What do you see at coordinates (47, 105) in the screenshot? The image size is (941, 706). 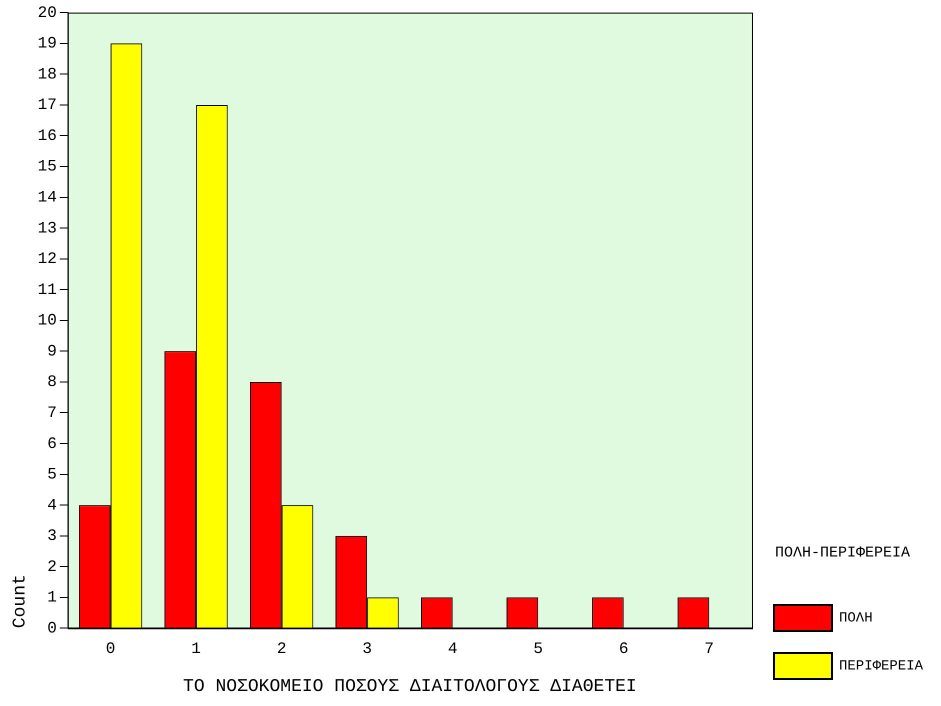 I see `y-tick-label: 17` at bounding box center [47, 105].